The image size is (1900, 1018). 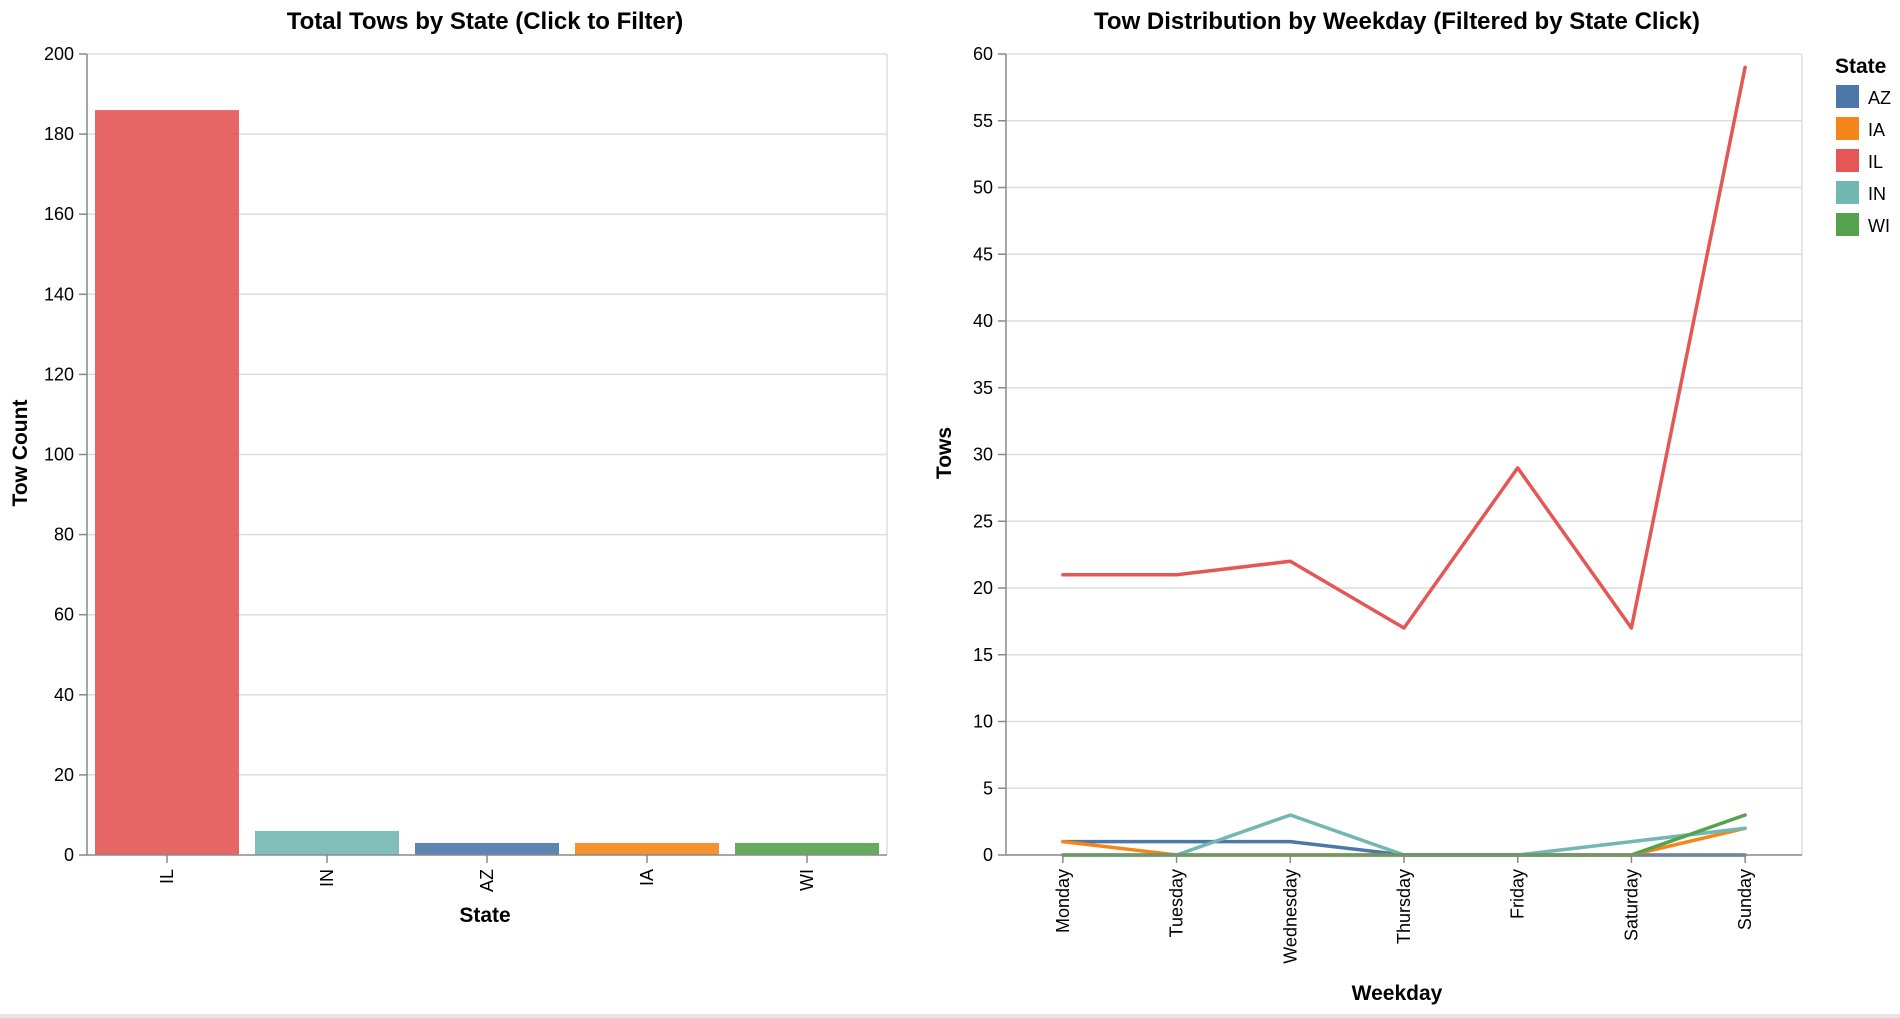 What do you see at coordinates (1877, 194) in the screenshot?
I see `legend-label: IN` at bounding box center [1877, 194].